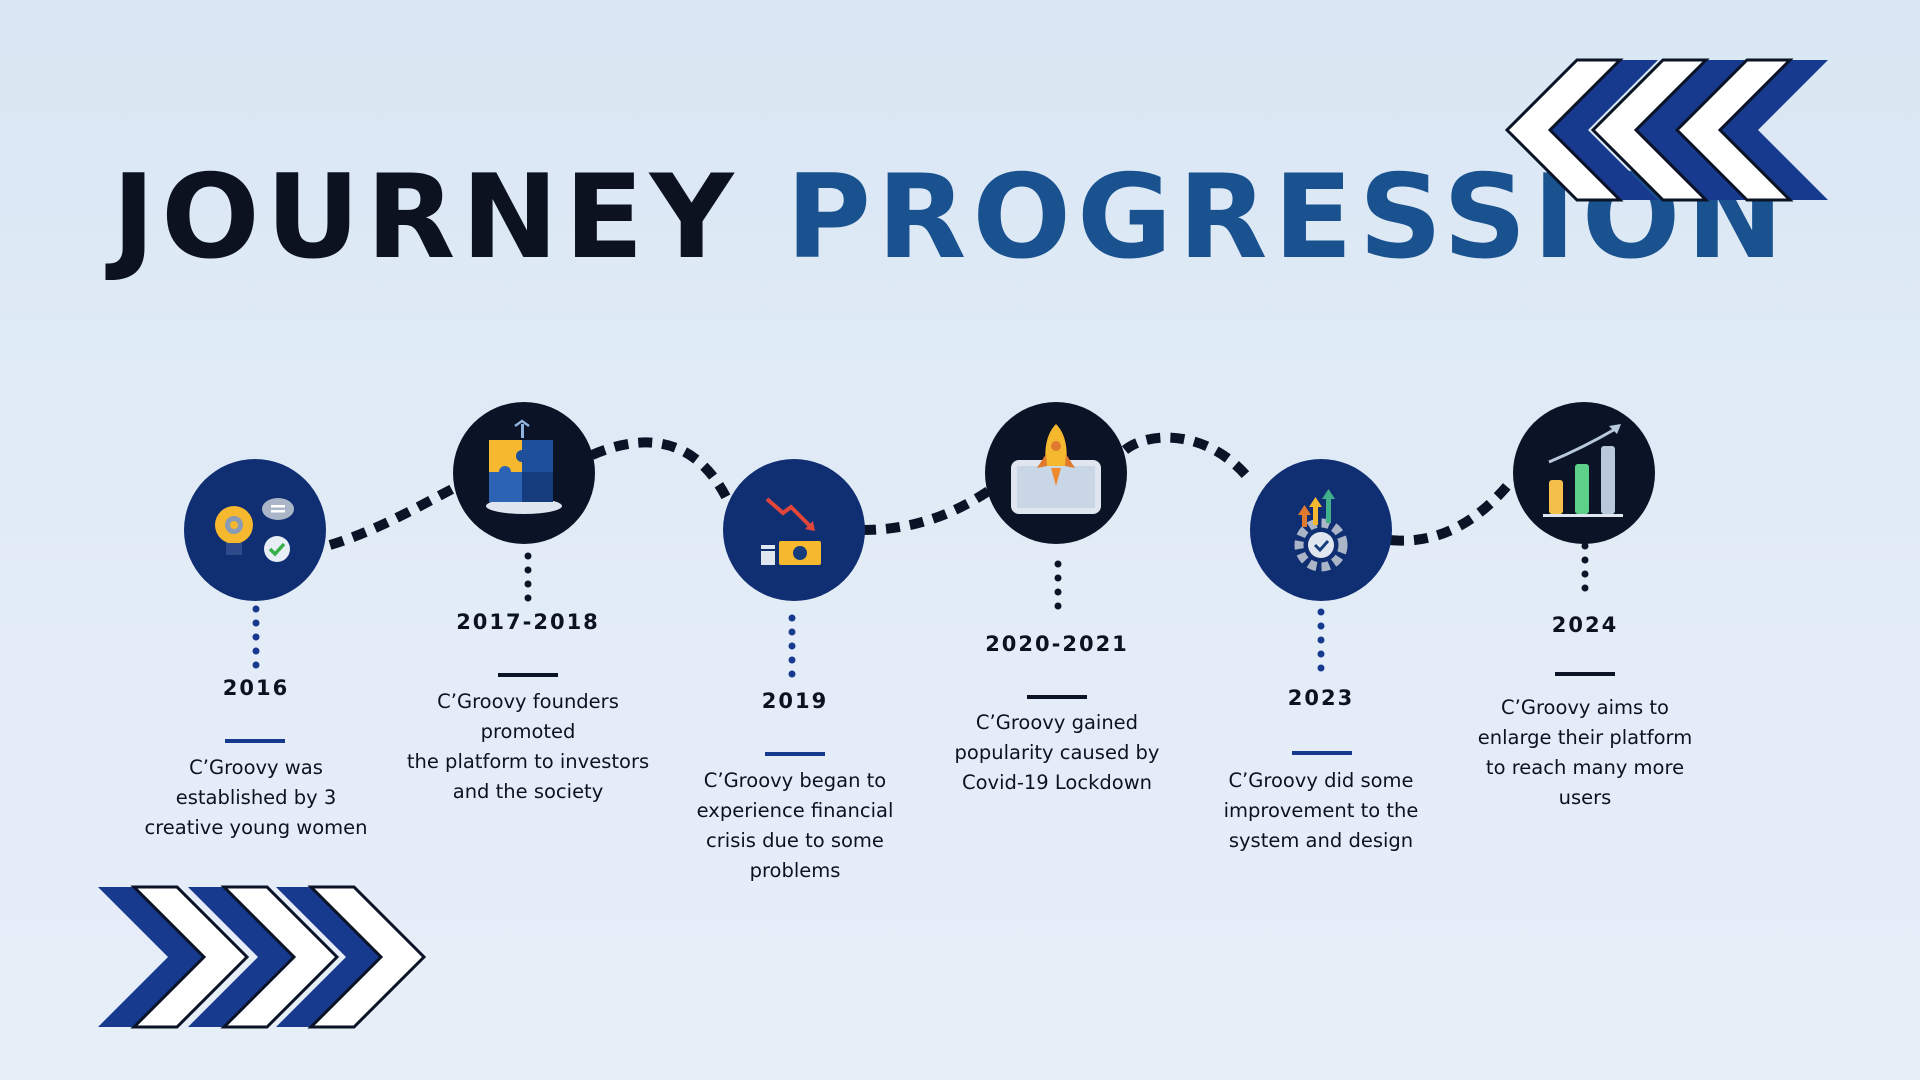 The image size is (1920, 1080). I want to click on milestone-divider-2017-2018, so click(528, 675).